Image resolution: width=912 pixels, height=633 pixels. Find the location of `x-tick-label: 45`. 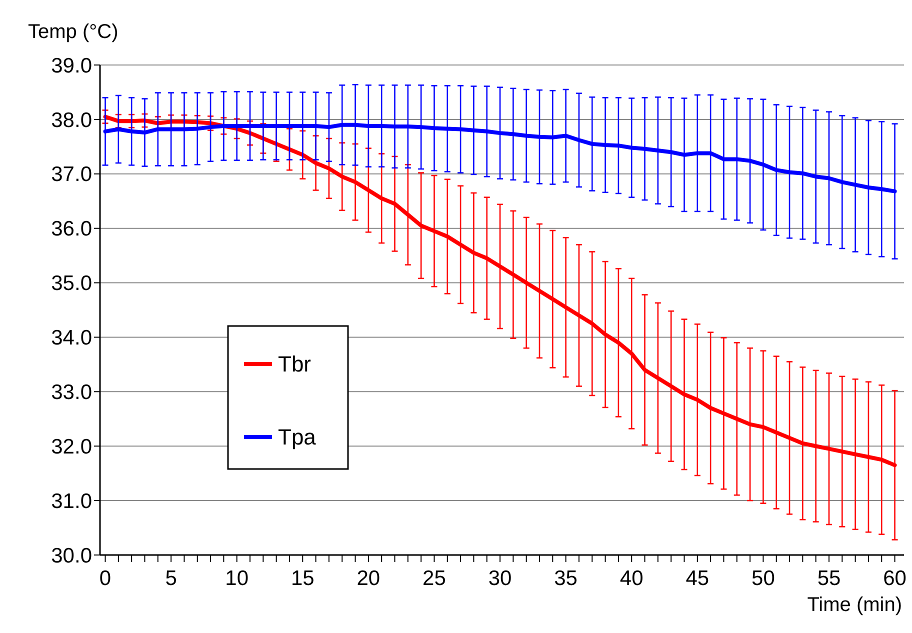

x-tick-label: 45 is located at coordinates (698, 578).